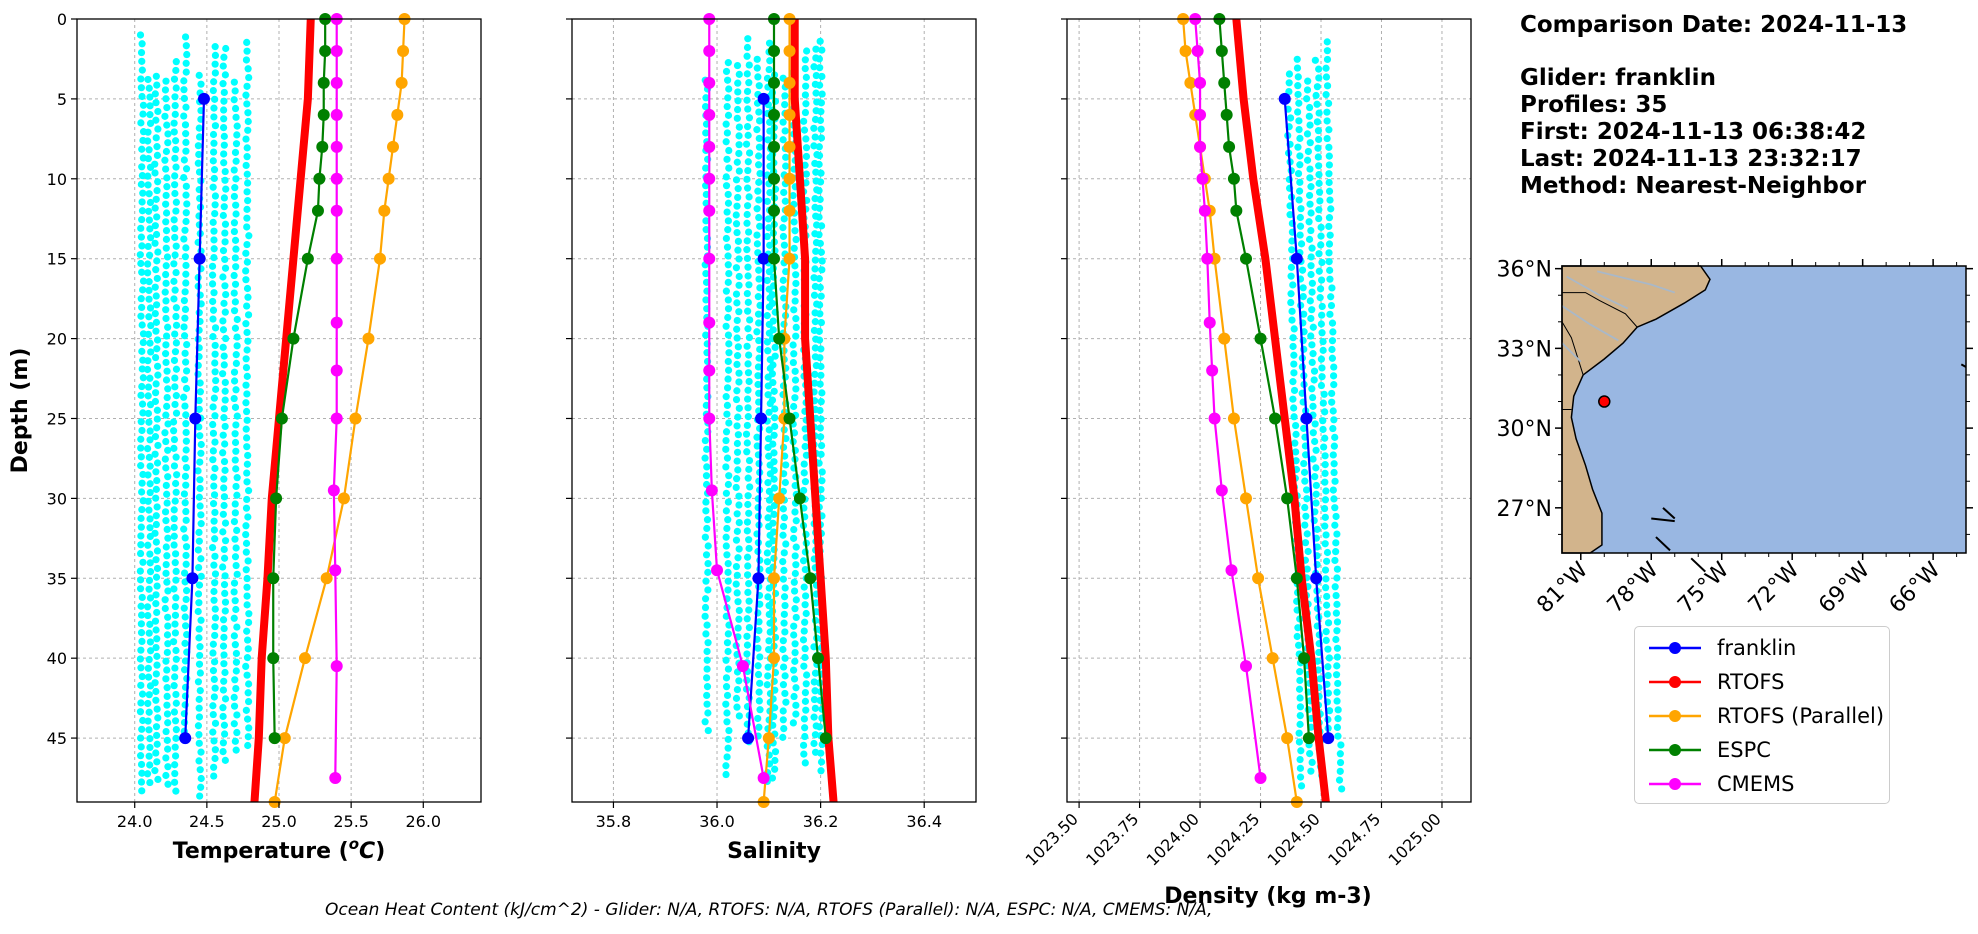 Image resolution: width=1978 pixels, height=934 pixels. Describe the element at coordinates (20, 411) in the screenshot. I see `y-axis-label: Depth (m)` at that location.